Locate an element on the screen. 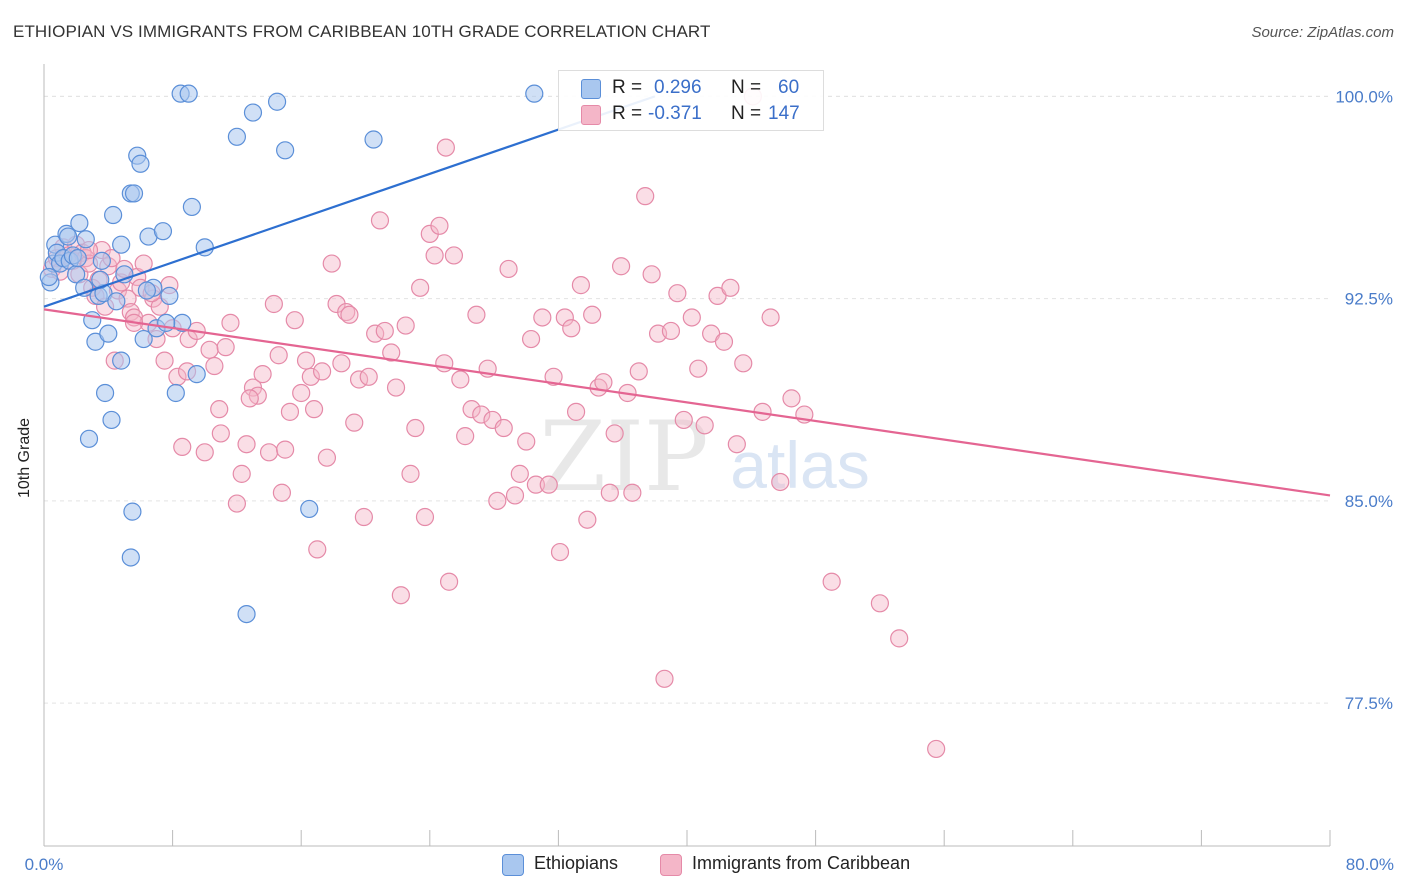  y-tick-labels: 77.5% 85.0% 92.5% 100.0% is located at coordinates (1364, 400).